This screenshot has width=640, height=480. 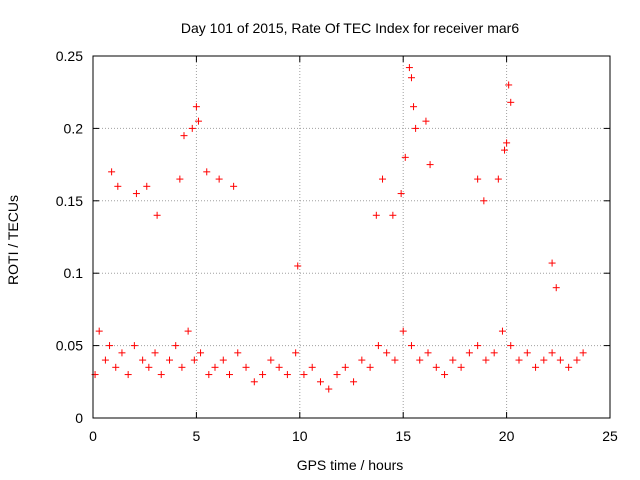 What do you see at coordinates (507, 436) in the screenshot?
I see `x-tick-label: 20` at bounding box center [507, 436].